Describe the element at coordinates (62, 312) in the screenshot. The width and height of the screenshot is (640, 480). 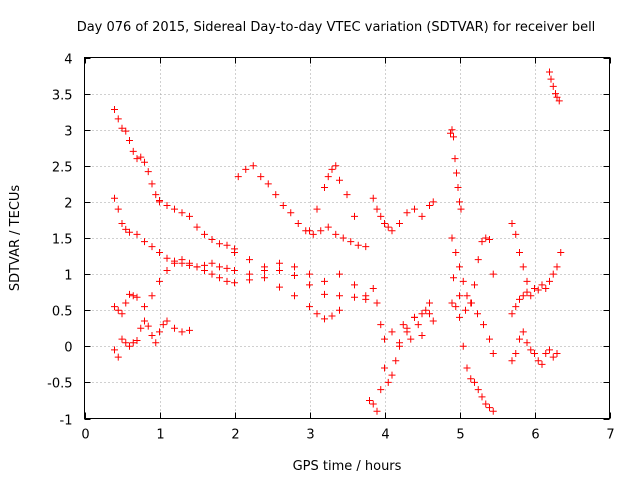
I see `y-tick-label: 0.5` at that location.